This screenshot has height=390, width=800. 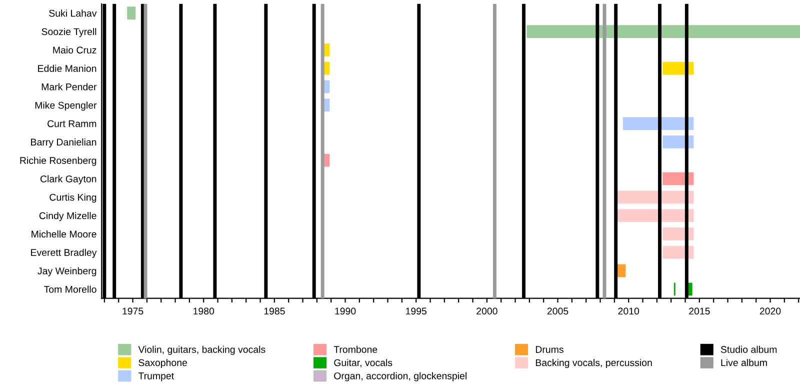 I want to click on y-tick-label: Mike Spengler, so click(x=66, y=106).